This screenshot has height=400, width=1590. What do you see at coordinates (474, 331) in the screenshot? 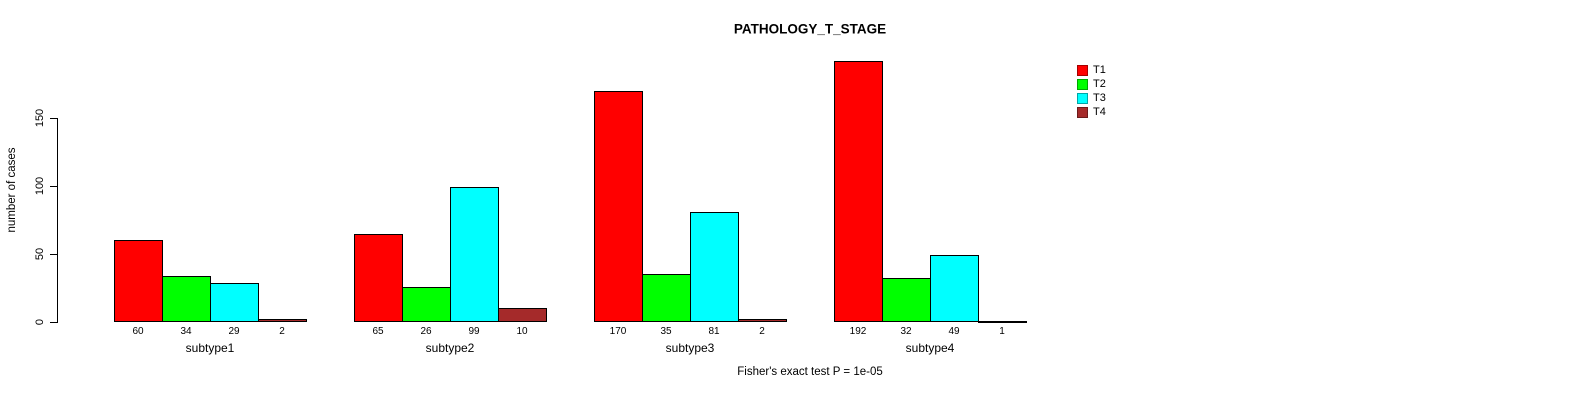
I see `bar-value-label: 99` at bounding box center [474, 331].